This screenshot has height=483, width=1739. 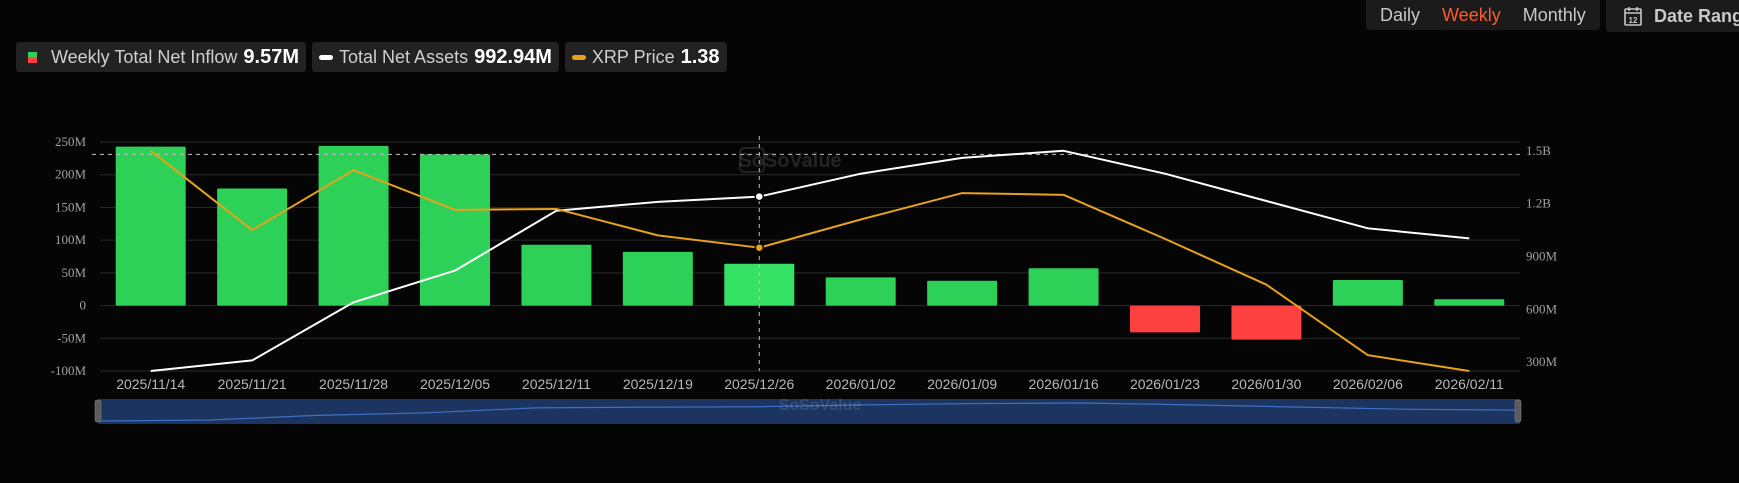 What do you see at coordinates (1696, 15) in the screenshot?
I see `date-range-label: Date Range` at bounding box center [1696, 15].